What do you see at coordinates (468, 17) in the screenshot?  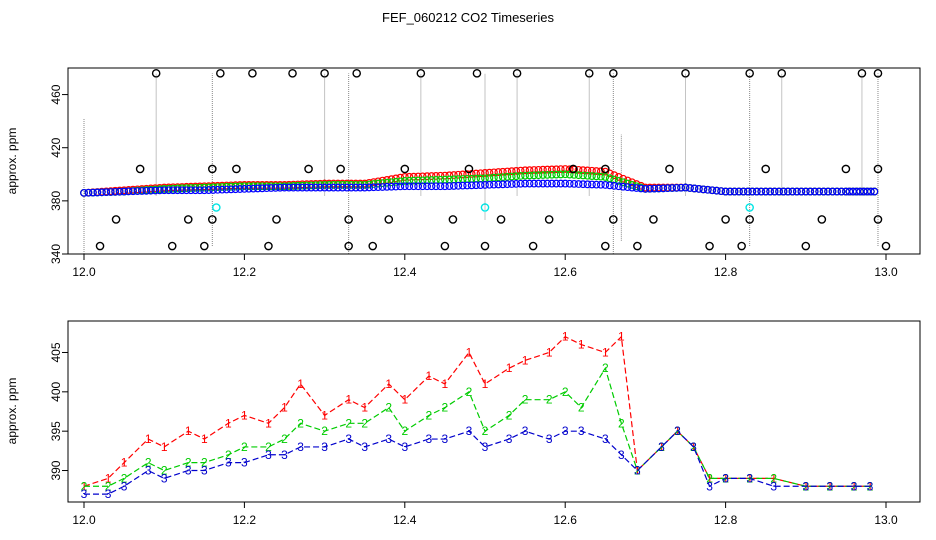 I see `figure-title: FEF_060212 CO2 Timeseries` at bounding box center [468, 17].